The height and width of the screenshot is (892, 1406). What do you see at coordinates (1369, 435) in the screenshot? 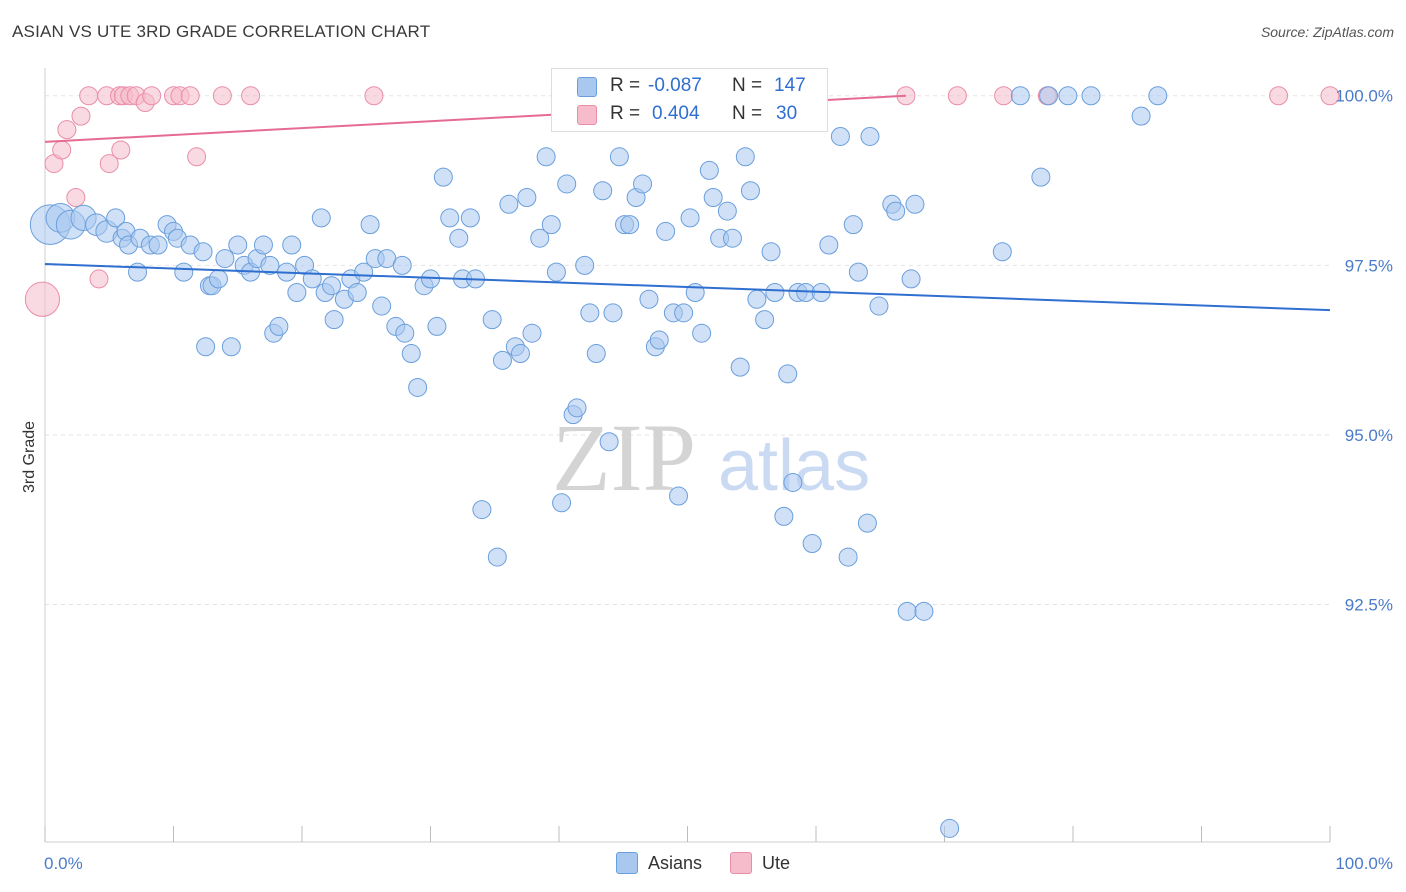
I see `y-tick-label: 95.0%` at bounding box center [1369, 435].